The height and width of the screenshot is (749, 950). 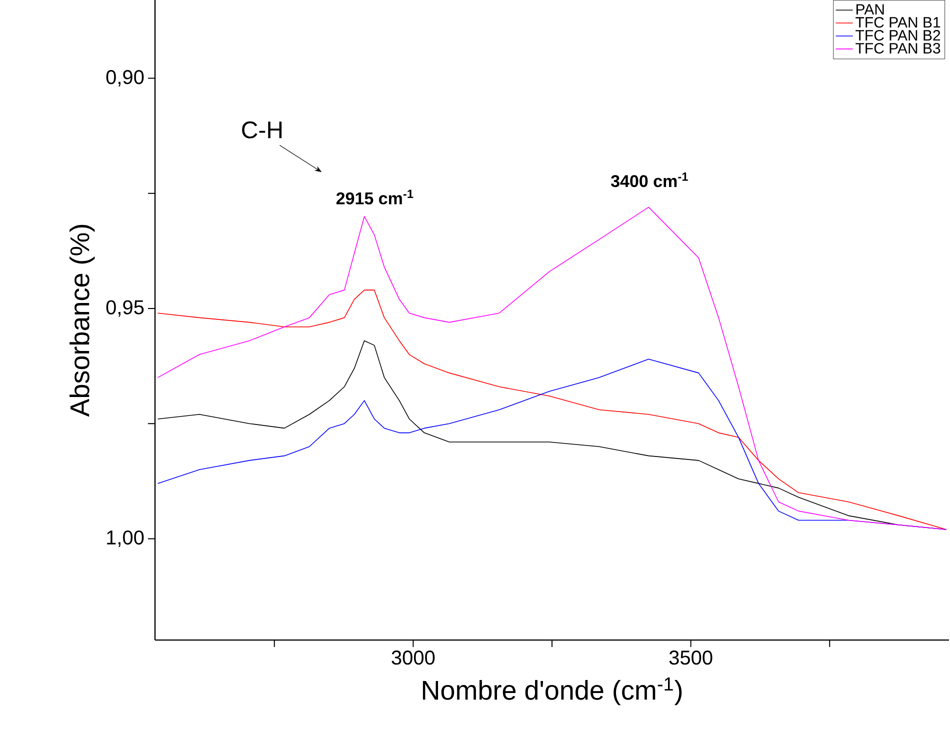 What do you see at coordinates (125, 538) in the screenshot?
I see `y-tick-label: 1,00` at bounding box center [125, 538].